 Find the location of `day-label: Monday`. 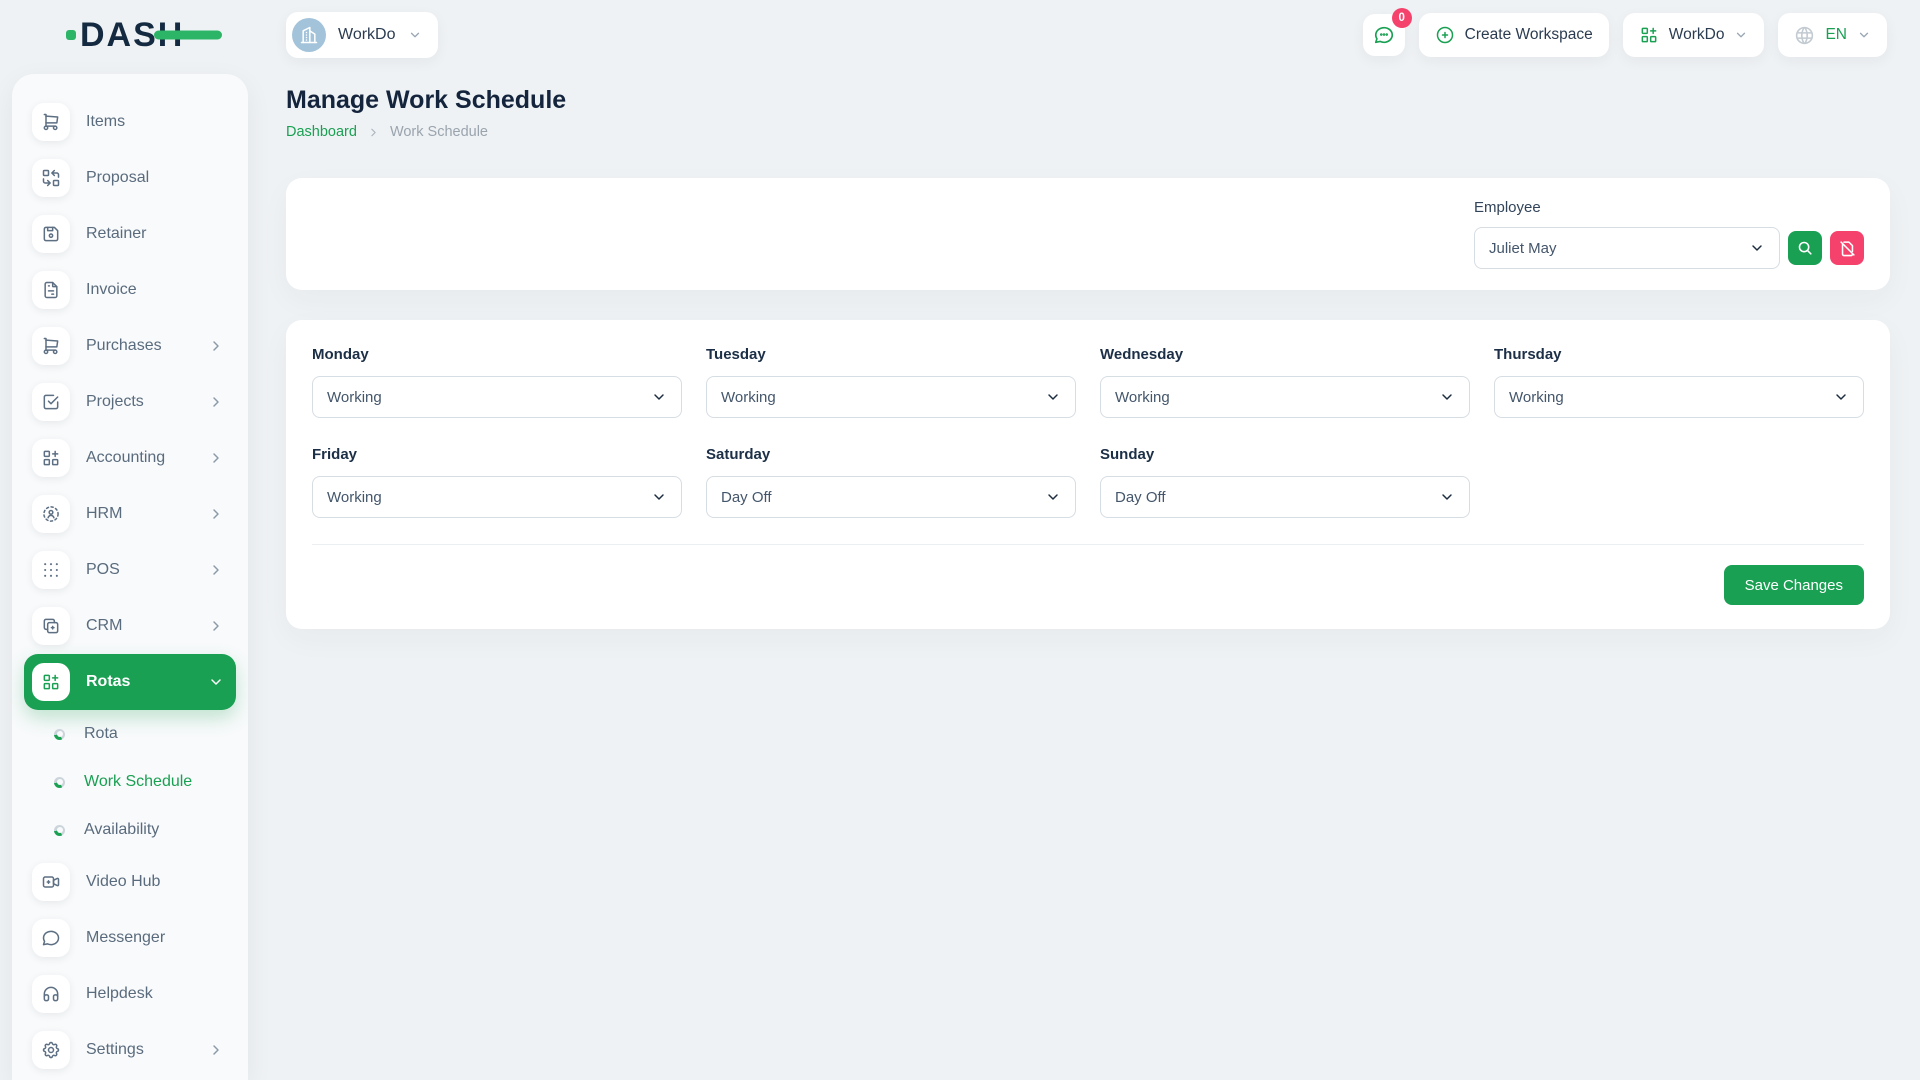

day-label: Monday is located at coordinates (340, 354).